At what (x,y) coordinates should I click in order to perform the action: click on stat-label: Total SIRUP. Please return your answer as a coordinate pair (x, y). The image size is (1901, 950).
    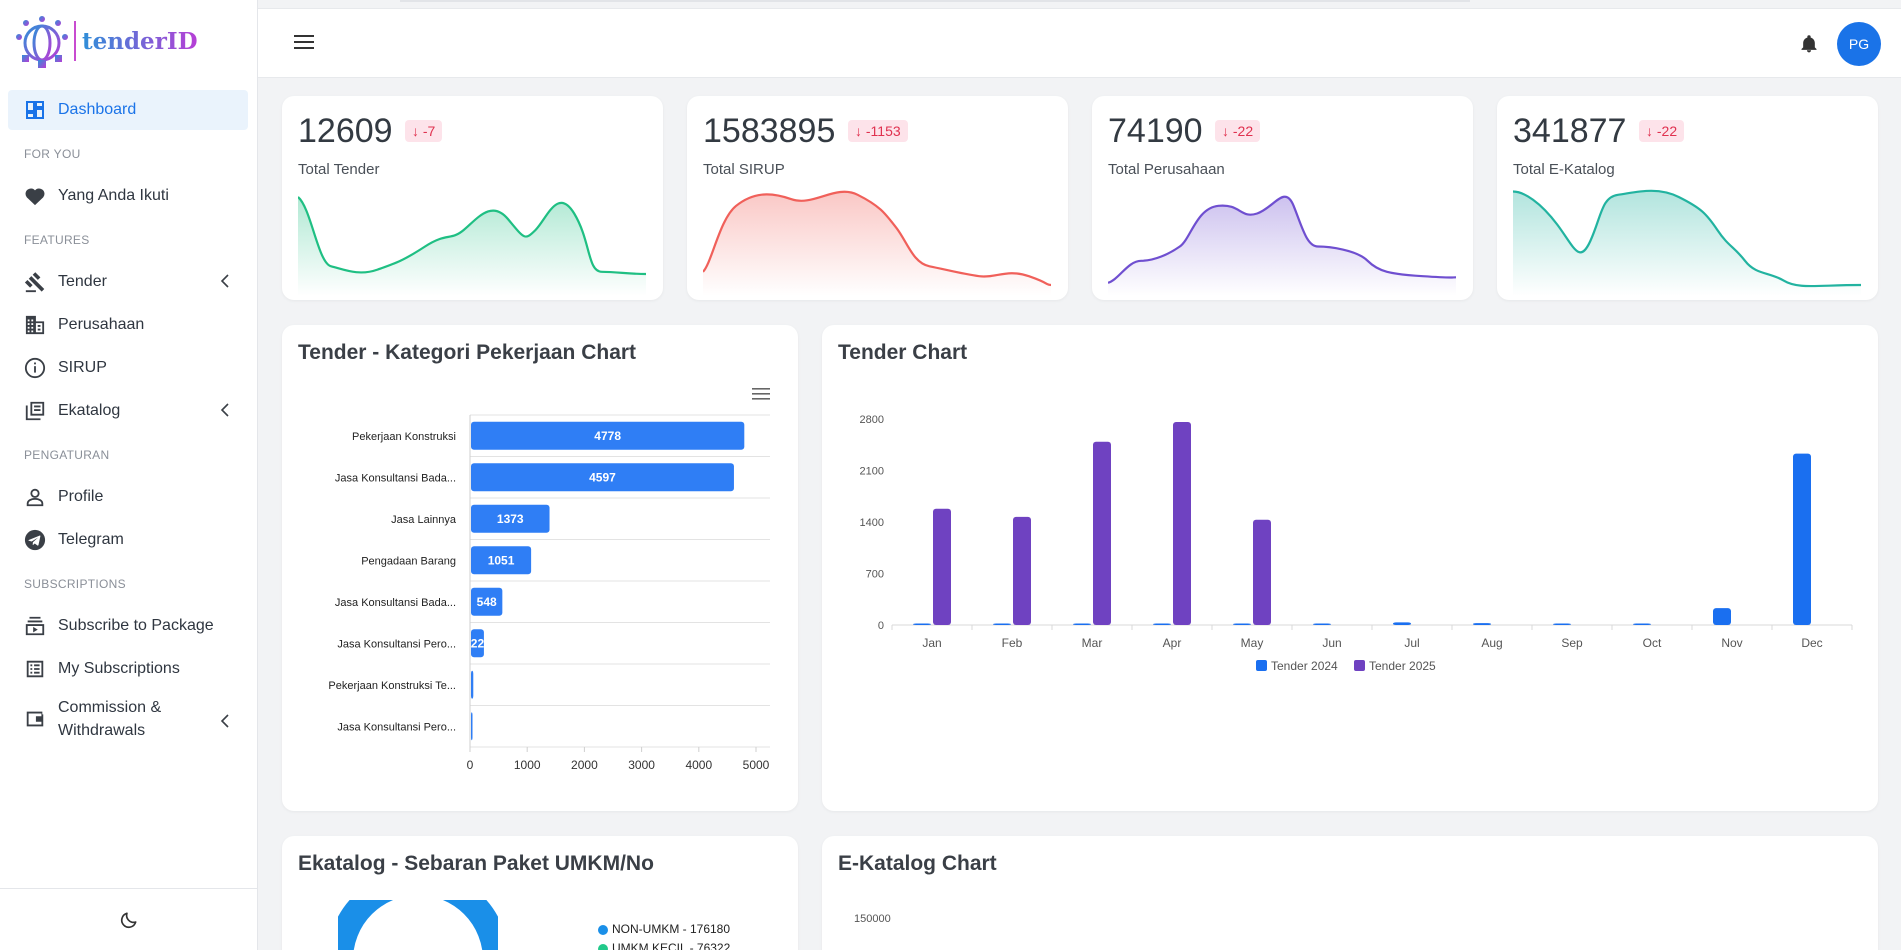
    Looking at the image, I should click on (744, 169).